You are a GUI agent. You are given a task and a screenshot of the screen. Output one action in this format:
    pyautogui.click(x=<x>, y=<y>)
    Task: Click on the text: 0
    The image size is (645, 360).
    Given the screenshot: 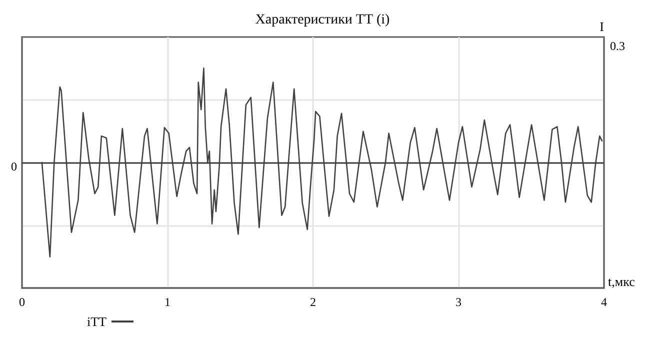 What is the action you would take?
    pyautogui.click(x=14, y=167)
    